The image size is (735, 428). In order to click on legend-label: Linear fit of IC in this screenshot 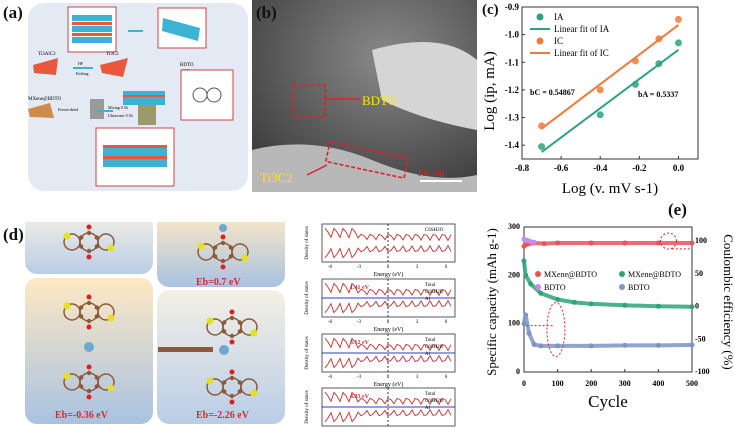, I will do `click(581, 53)`.